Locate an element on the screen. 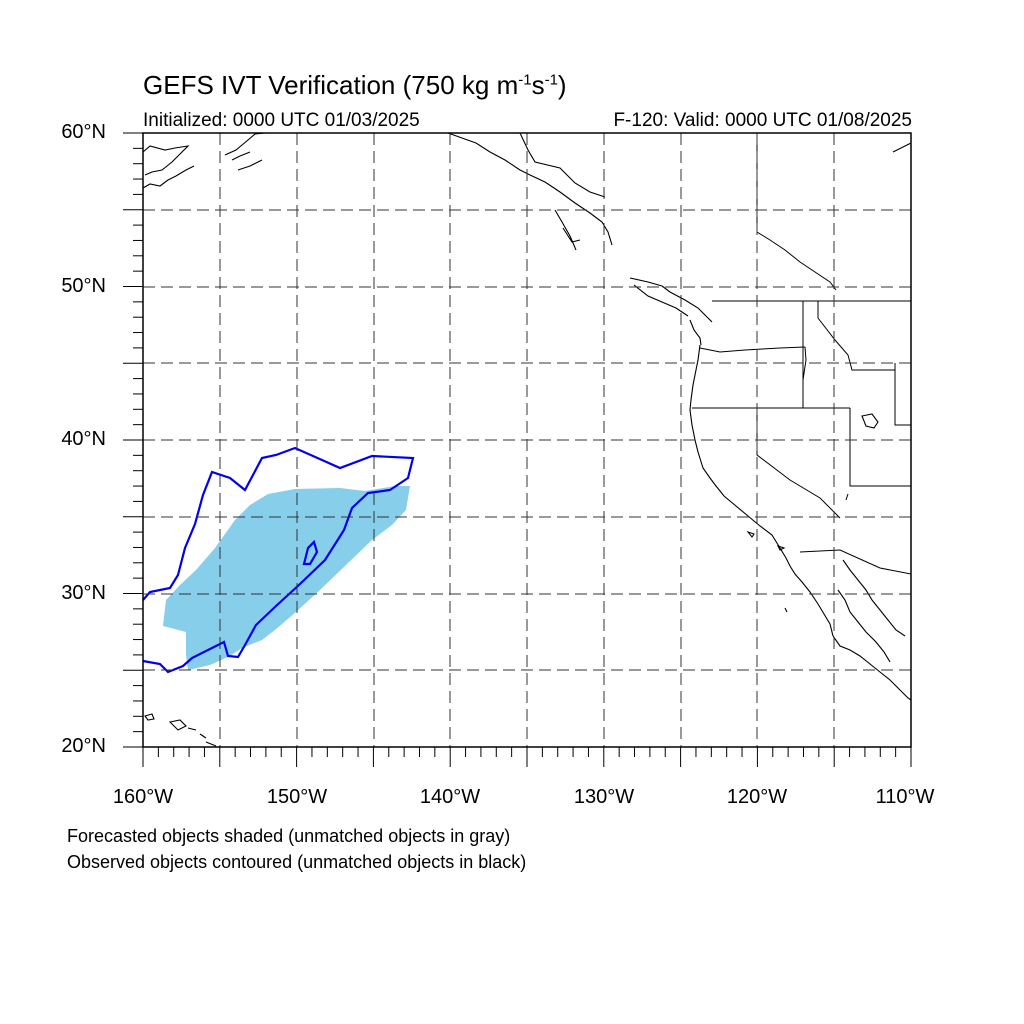 The width and height of the screenshot is (1024, 1024). lon-label-140w: 140°W is located at coordinates (450, 797).